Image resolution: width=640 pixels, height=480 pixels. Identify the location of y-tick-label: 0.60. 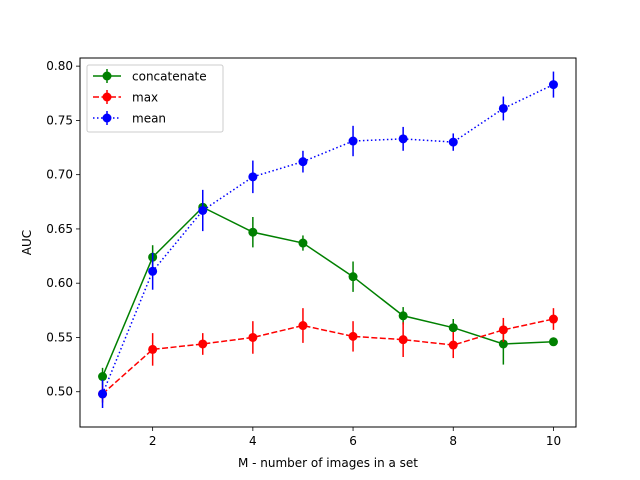
(59, 283).